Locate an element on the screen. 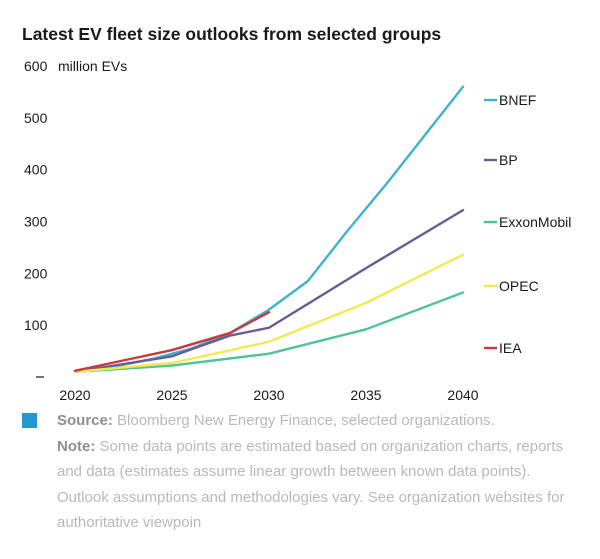 This screenshot has height=559, width=600. y-tick-label: 200 is located at coordinates (36, 273).